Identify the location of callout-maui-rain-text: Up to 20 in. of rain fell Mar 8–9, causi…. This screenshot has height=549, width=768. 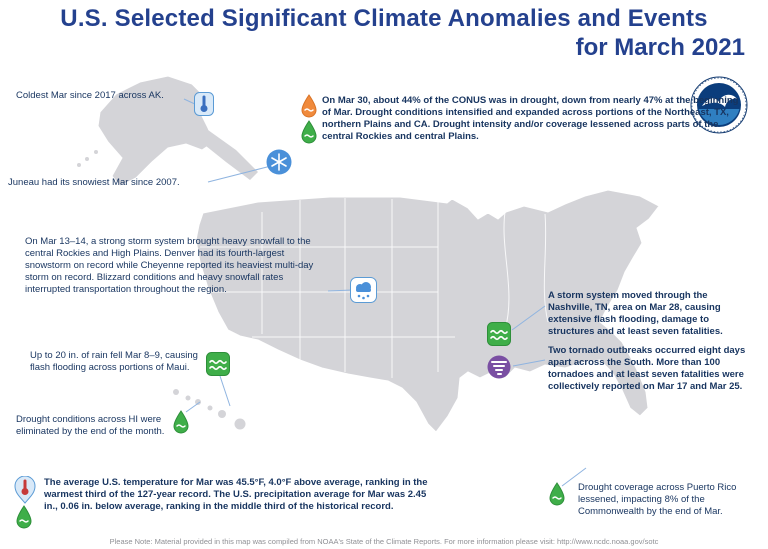
(114, 362).